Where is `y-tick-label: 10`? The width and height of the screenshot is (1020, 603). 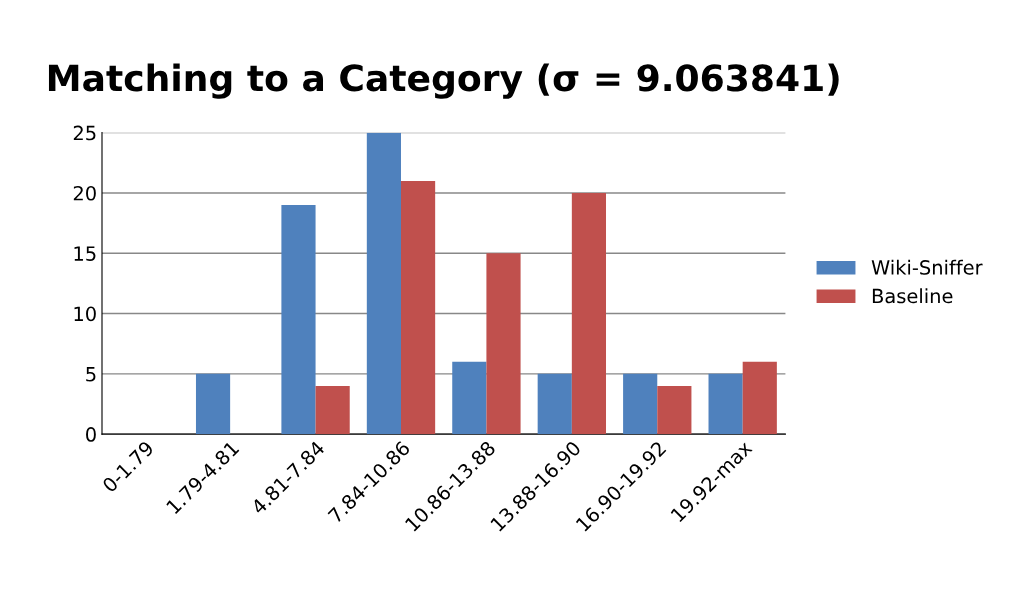
y-tick-label: 10 is located at coordinates (85, 314).